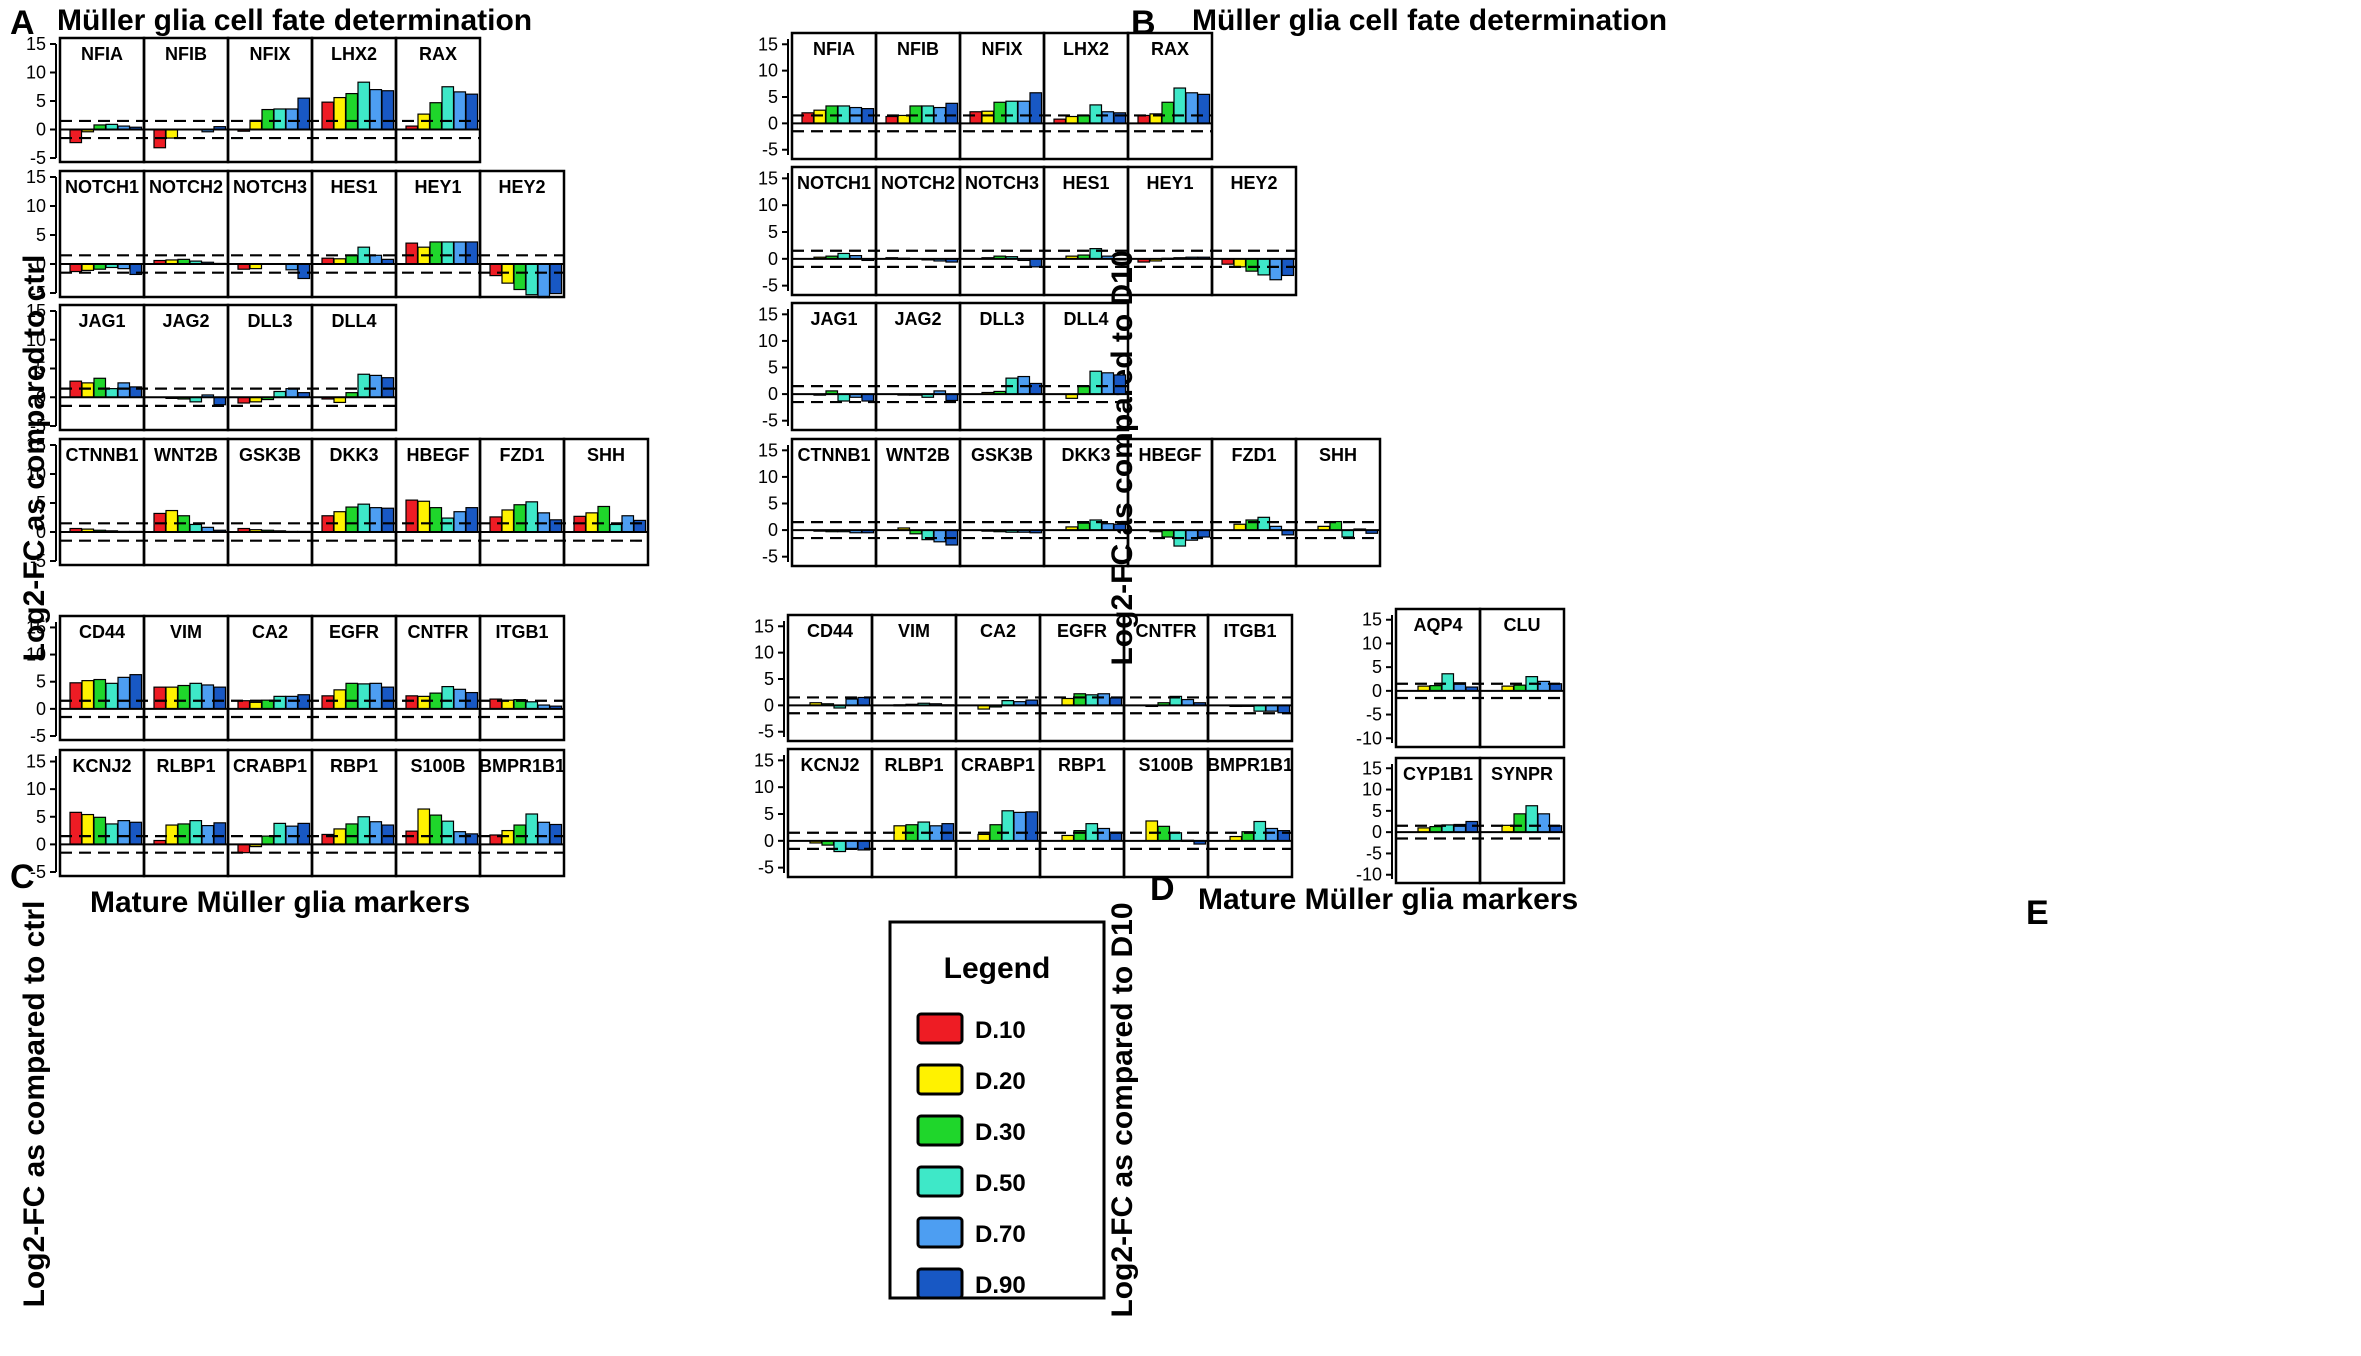 The image size is (2361, 1356). I want to click on gene-label: HBEGF, so click(438, 455).